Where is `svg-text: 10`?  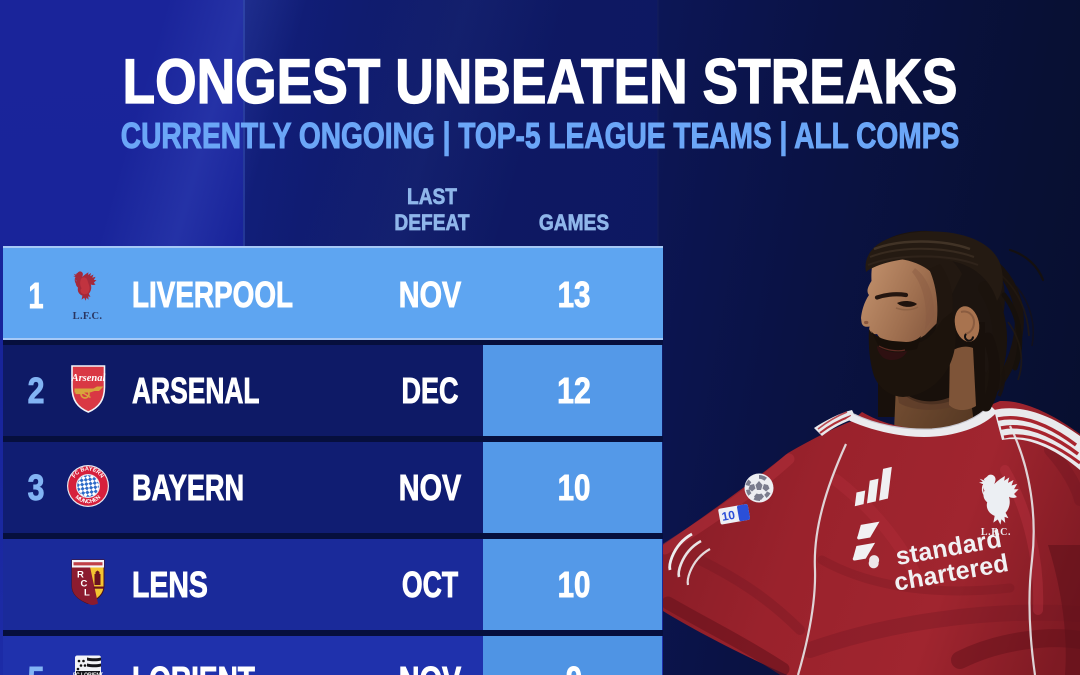
svg-text: 10 is located at coordinates (729, 516).